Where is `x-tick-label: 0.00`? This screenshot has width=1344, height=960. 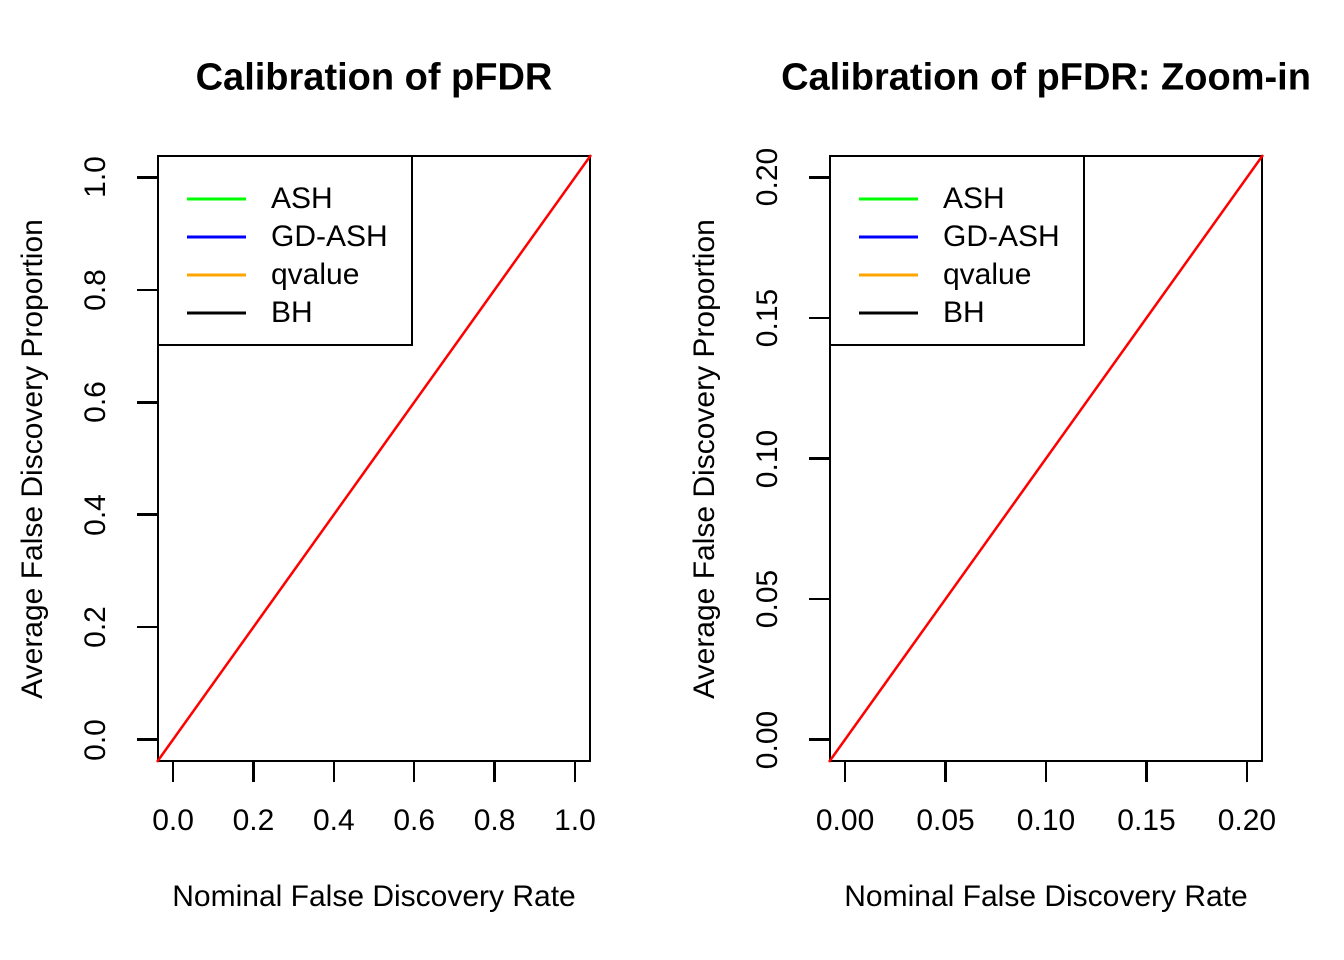
x-tick-label: 0.00 is located at coordinates (845, 820).